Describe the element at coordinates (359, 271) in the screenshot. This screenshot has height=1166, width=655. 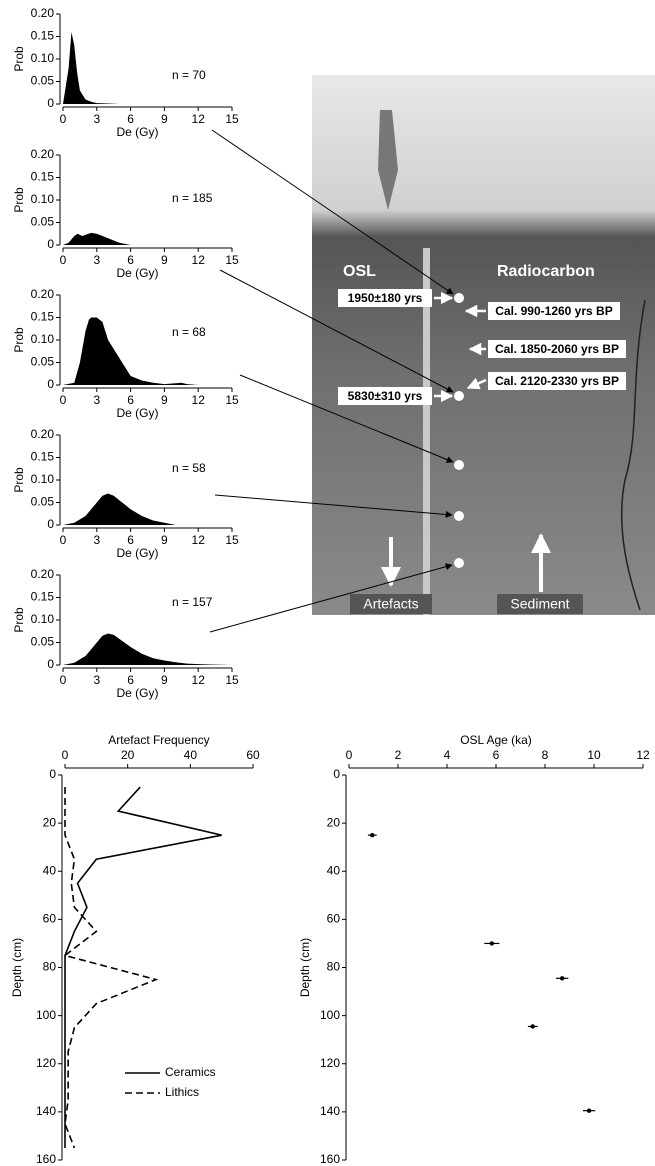
I see `osl-label: OSL` at that location.